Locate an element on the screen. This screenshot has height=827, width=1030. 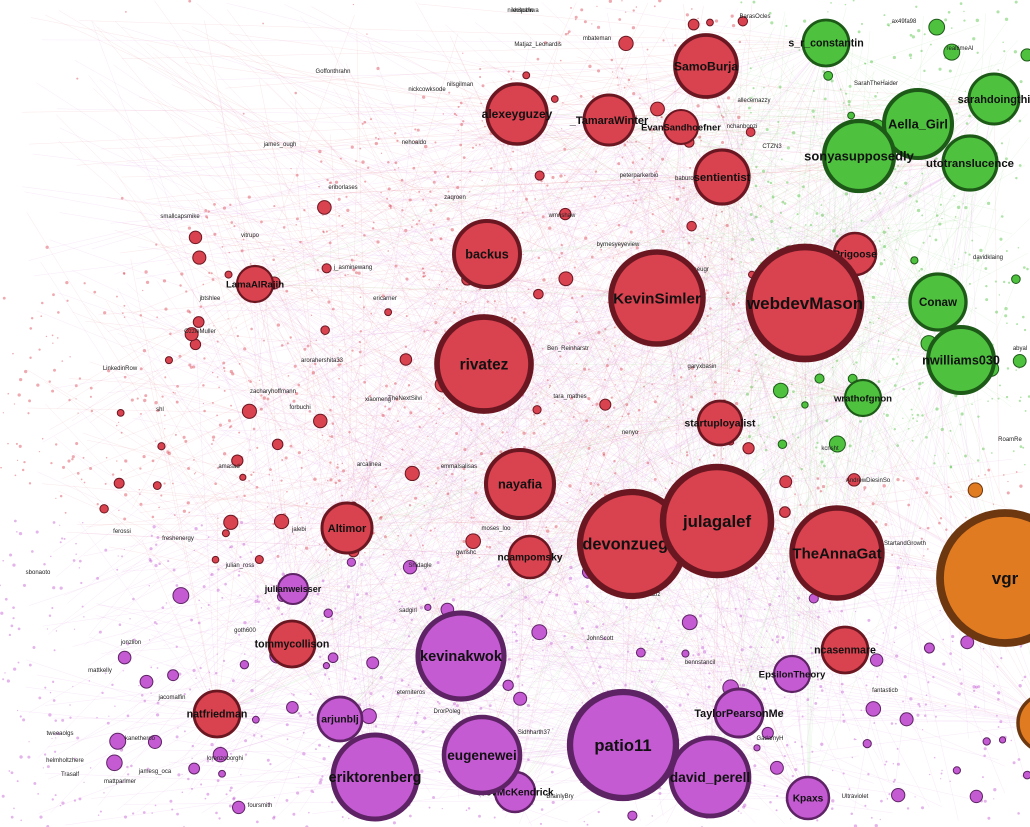
node-label: sarahdoingthi is located at coordinates (994, 100).